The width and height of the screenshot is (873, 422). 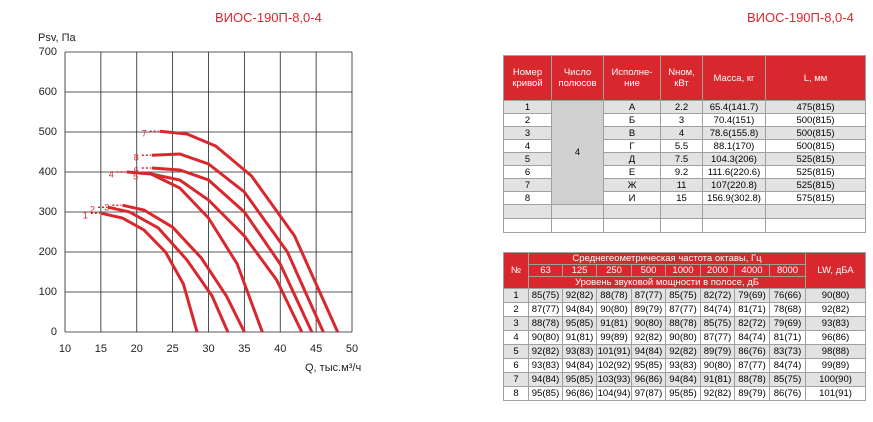 I want to click on cell: И, so click(x=632, y=198).